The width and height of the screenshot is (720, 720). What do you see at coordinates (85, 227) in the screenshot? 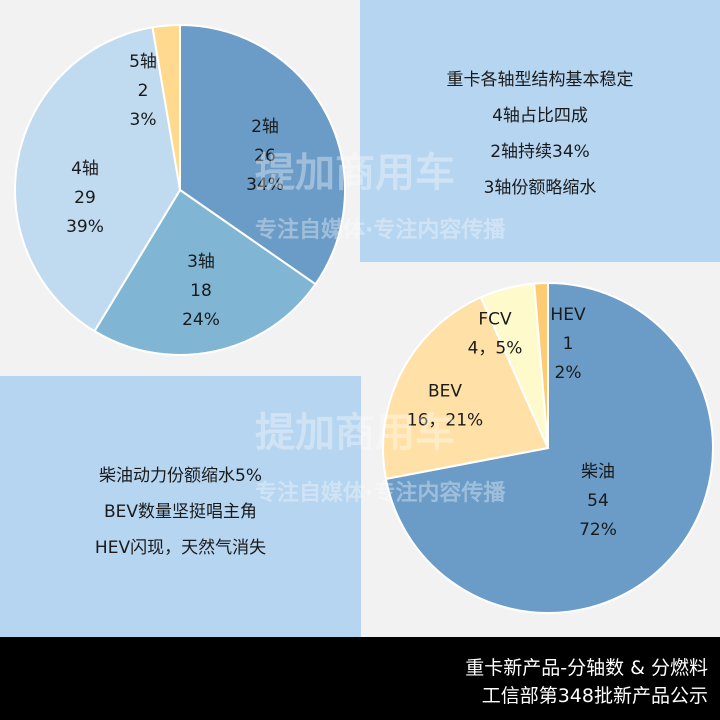
I see `data-label: 39%` at bounding box center [85, 227].